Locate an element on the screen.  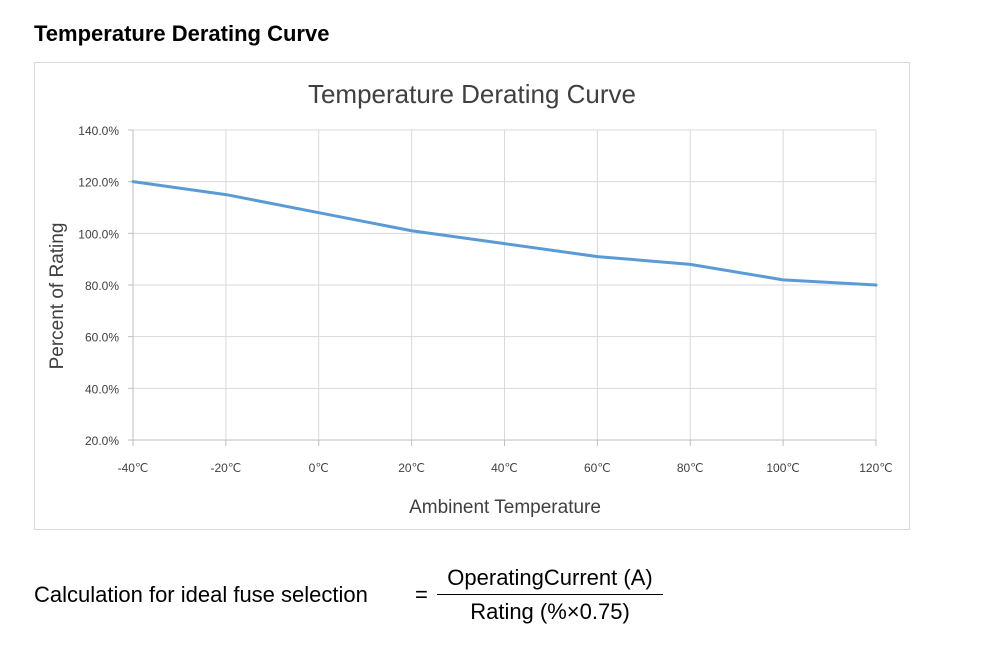
x-tick-label: 100℃ is located at coordinates (783, 468).